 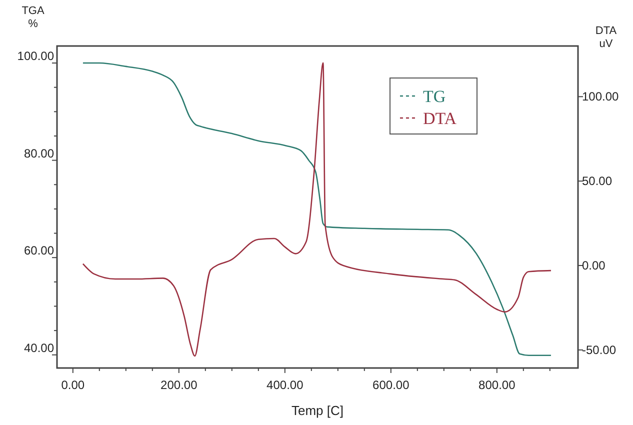 I want to click on y-axis-title: TGA %, so click(x=33, y=17).